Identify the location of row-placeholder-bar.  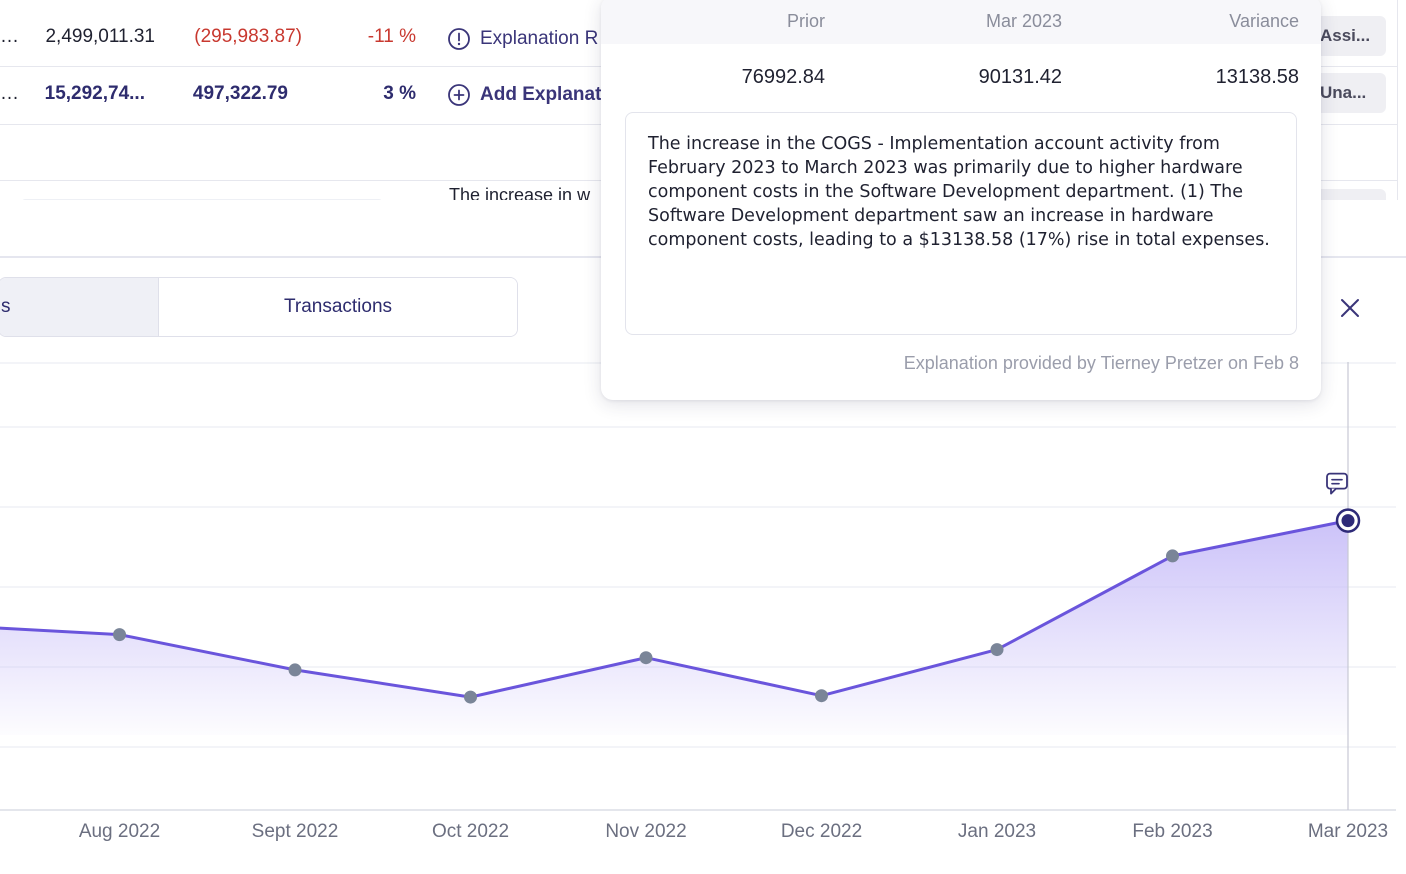
(202, 199).